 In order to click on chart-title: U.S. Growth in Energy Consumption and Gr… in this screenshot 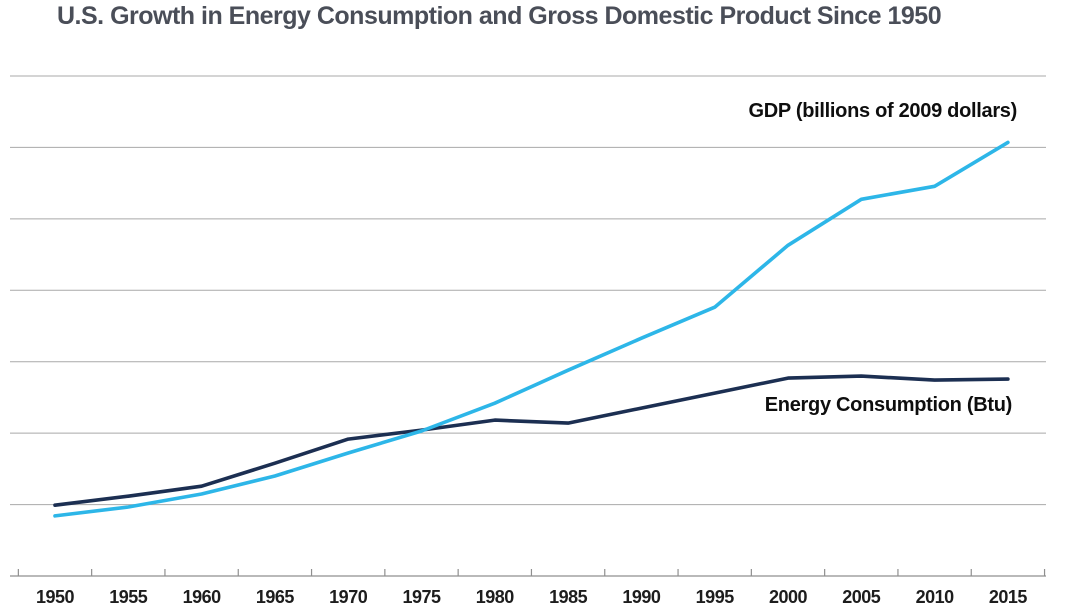, I will do `click(499, 16)`.